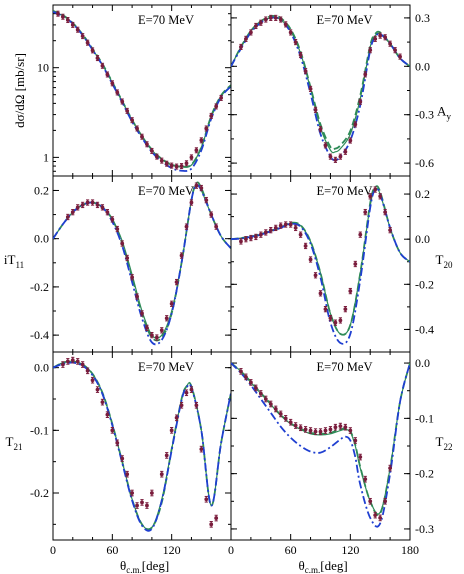 The image size is (464, 574). I want to click on y-tick-label: -0.3, so click(424, 529).